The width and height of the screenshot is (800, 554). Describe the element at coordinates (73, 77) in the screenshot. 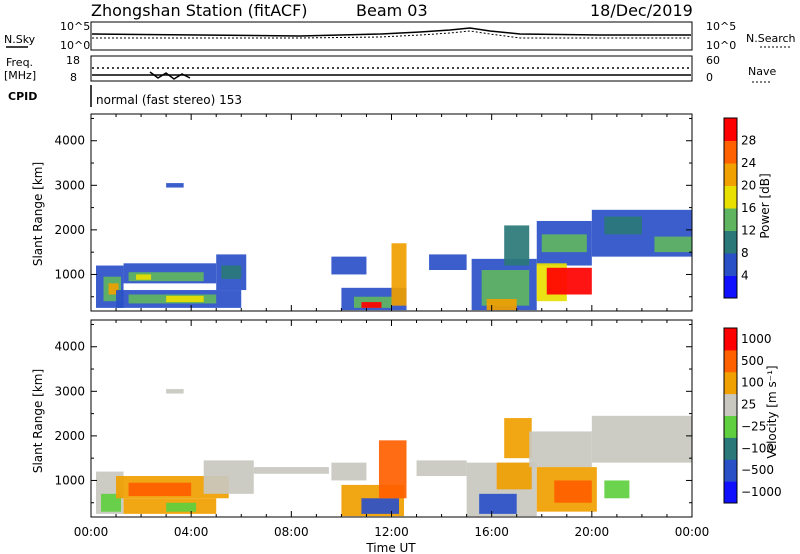

I see `freq-tick-bottom: 8` at that location.